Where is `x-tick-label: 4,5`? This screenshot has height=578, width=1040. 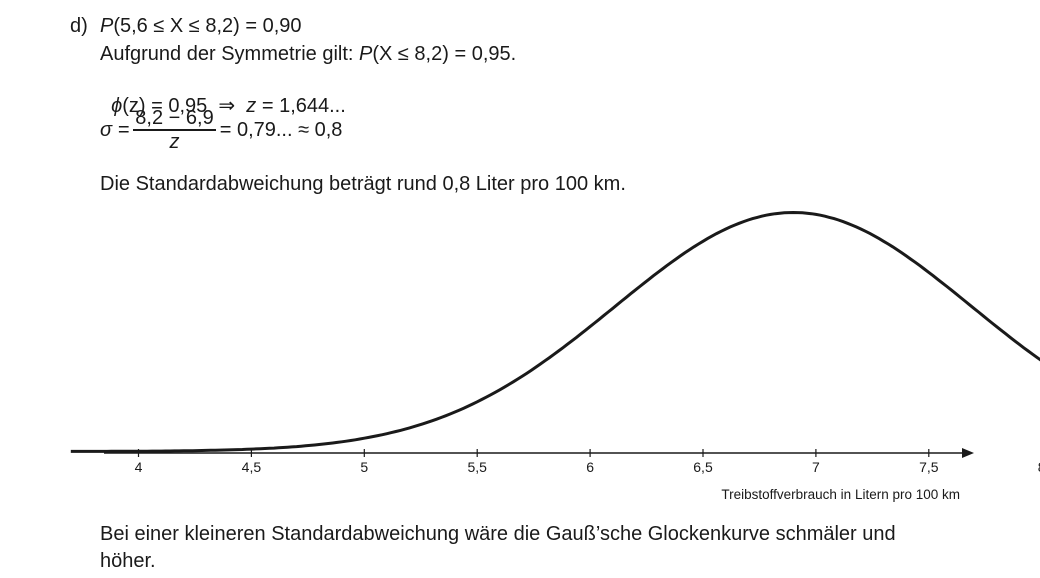 x-tick-label: 4,5 is located at coordinates (252, 467).